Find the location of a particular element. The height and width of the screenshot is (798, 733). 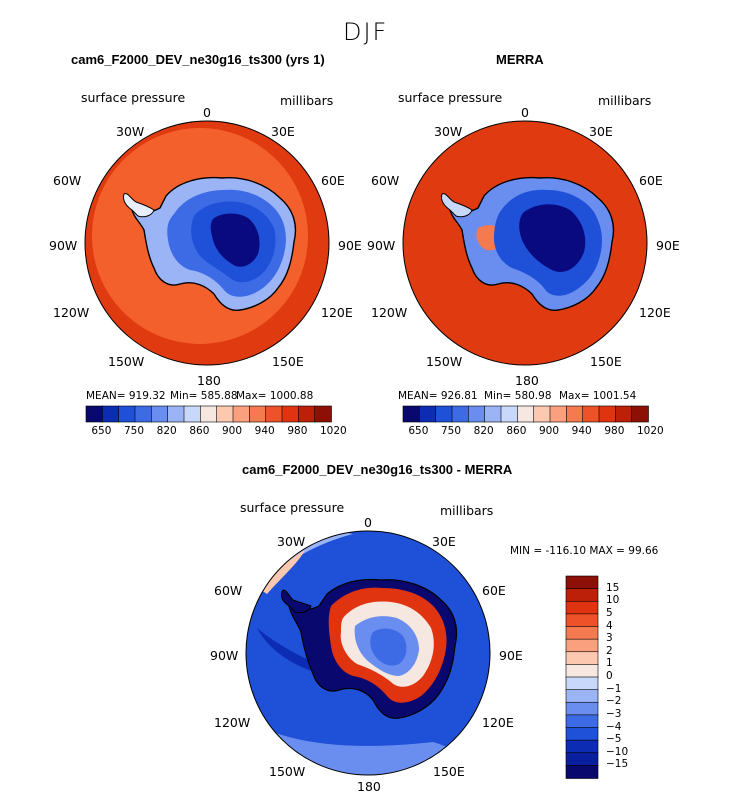

panel2-lon-120w: 120W is located at coordinates (389, 312).